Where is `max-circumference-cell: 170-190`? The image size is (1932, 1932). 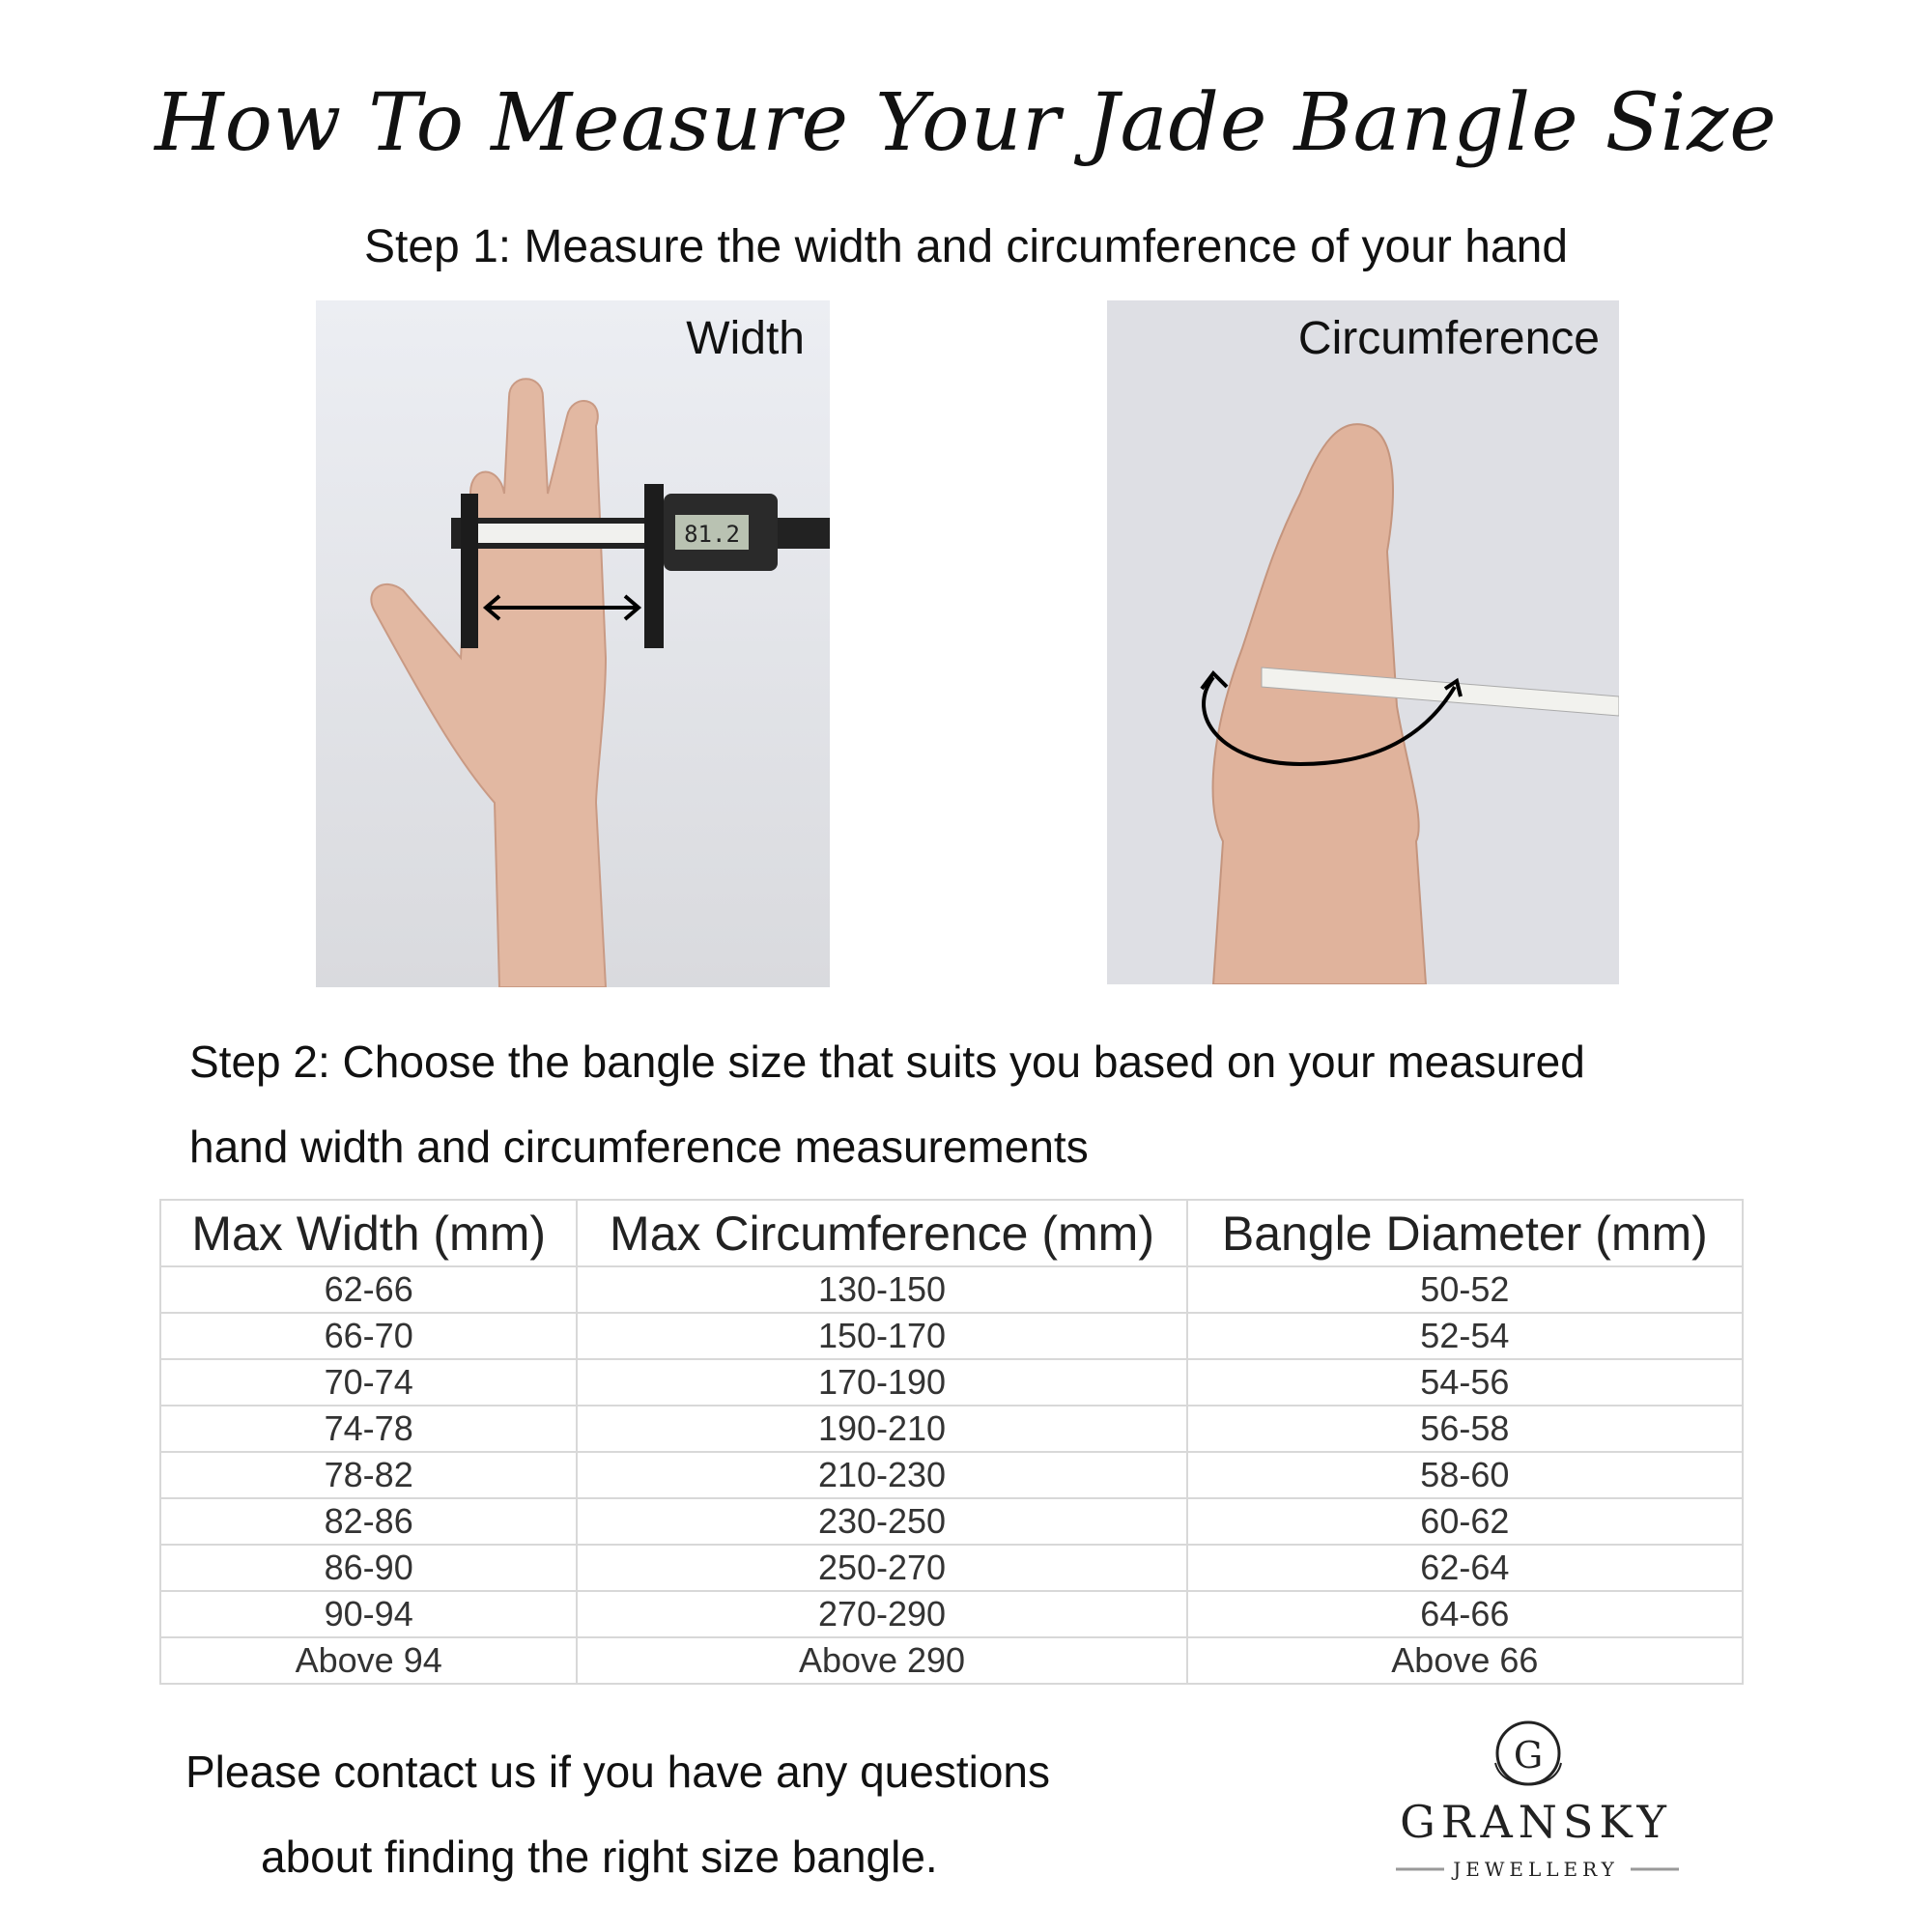 max-circumference-cell: 170-190 is located at coordinates (882, 1382).